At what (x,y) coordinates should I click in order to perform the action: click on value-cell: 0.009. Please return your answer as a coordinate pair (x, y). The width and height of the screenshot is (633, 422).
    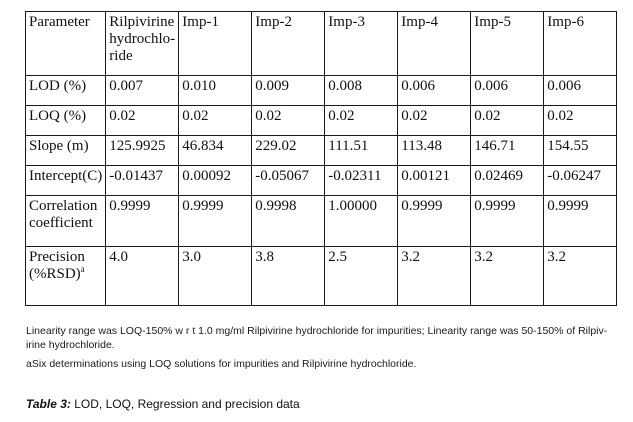
    Looking at the image, I should click on (288, 90).